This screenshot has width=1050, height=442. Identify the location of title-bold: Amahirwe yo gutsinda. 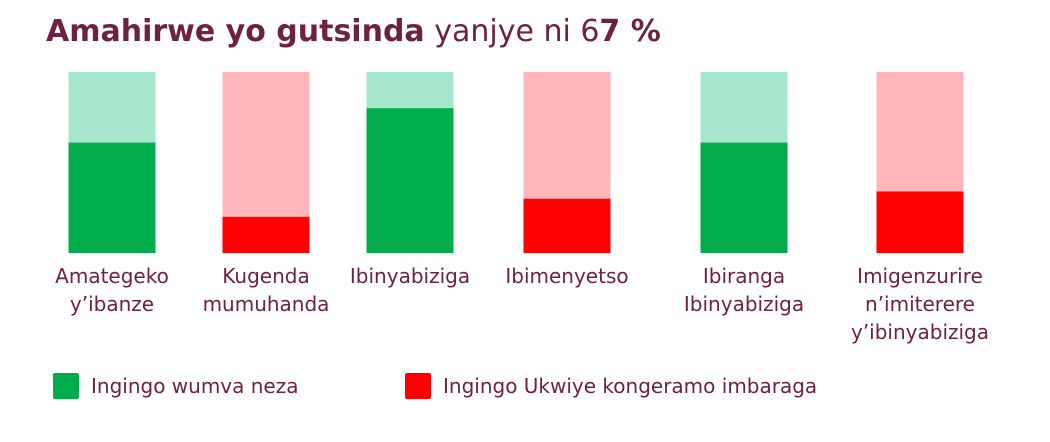
(235, 31).